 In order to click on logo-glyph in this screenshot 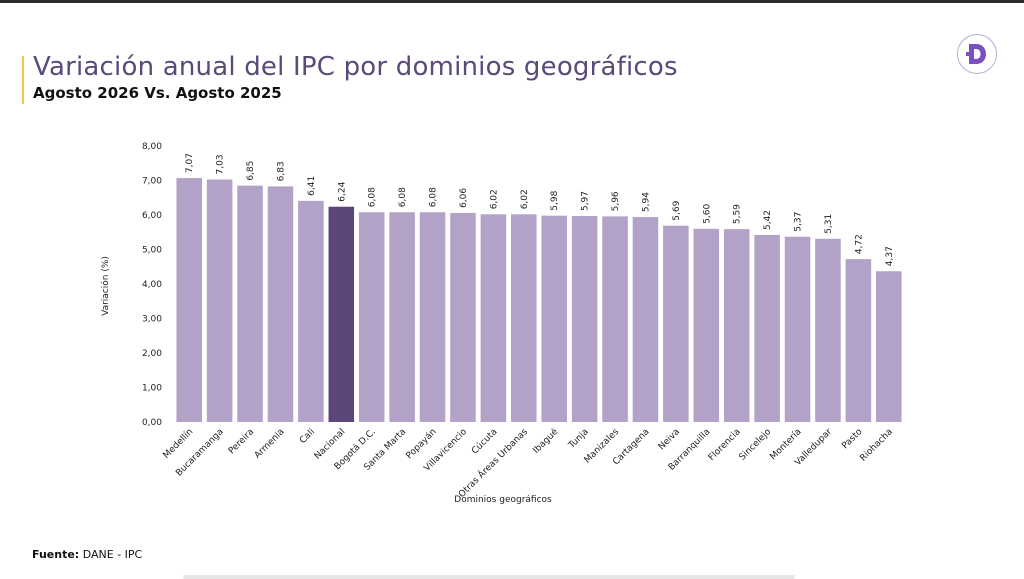, I will do `click(976, 54)`.